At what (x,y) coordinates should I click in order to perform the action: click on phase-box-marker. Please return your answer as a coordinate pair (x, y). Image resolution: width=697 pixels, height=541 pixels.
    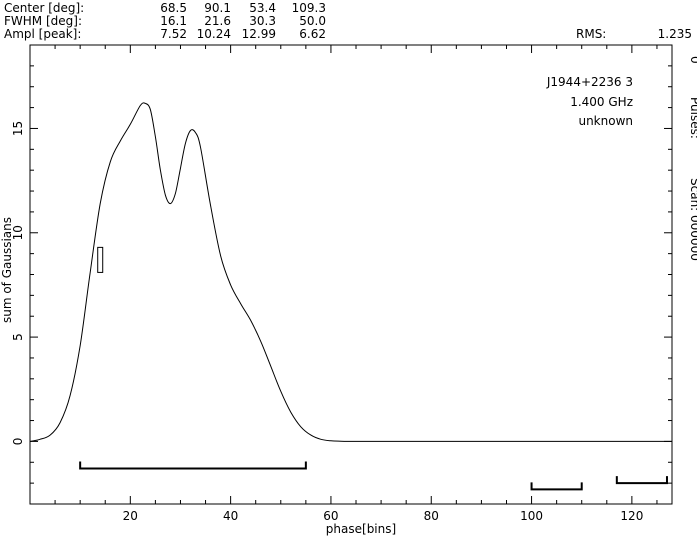
    Looking at the image, I should click on (100, 259).